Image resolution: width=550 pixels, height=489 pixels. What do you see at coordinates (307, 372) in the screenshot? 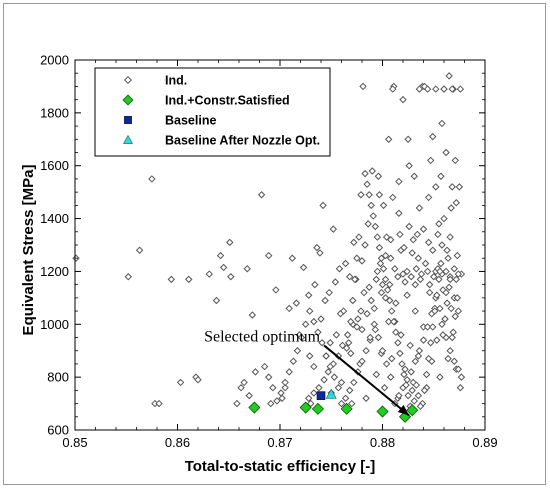
I see `annotation: Selected optimum` at bounding box center [307, 372].